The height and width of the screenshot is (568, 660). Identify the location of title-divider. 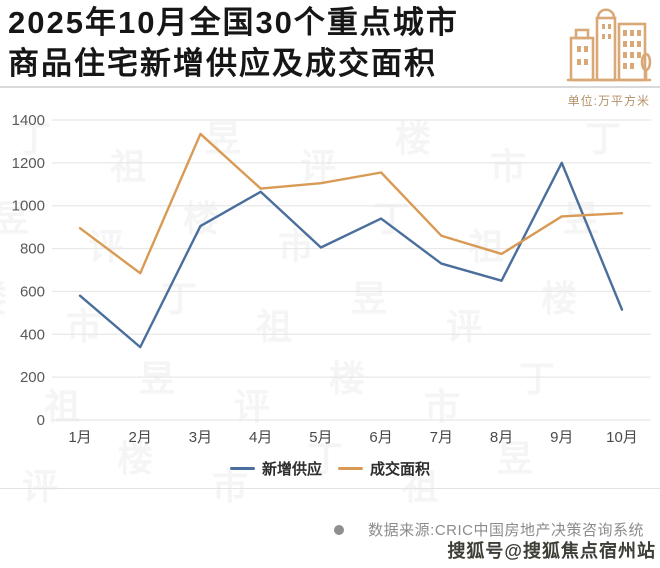
(330, 87).